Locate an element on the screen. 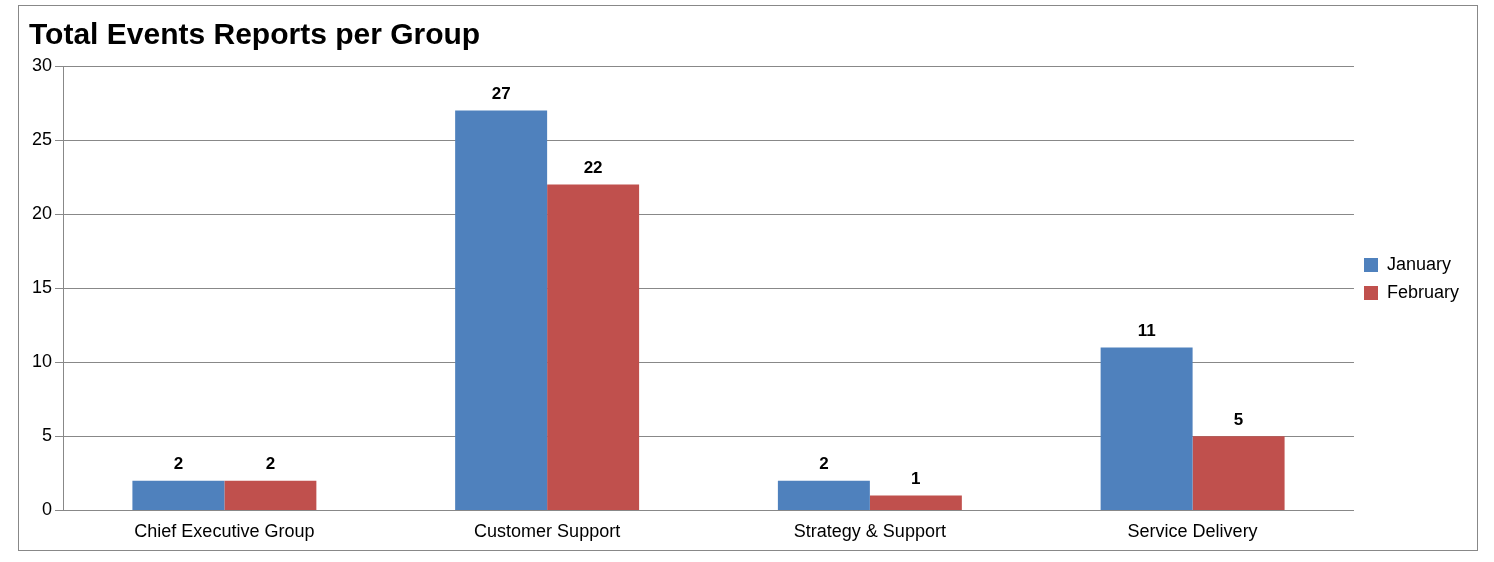 This screenshot has width=1494, height=562. x-tick-label: Customer Support is located at coordinates (547, 531).